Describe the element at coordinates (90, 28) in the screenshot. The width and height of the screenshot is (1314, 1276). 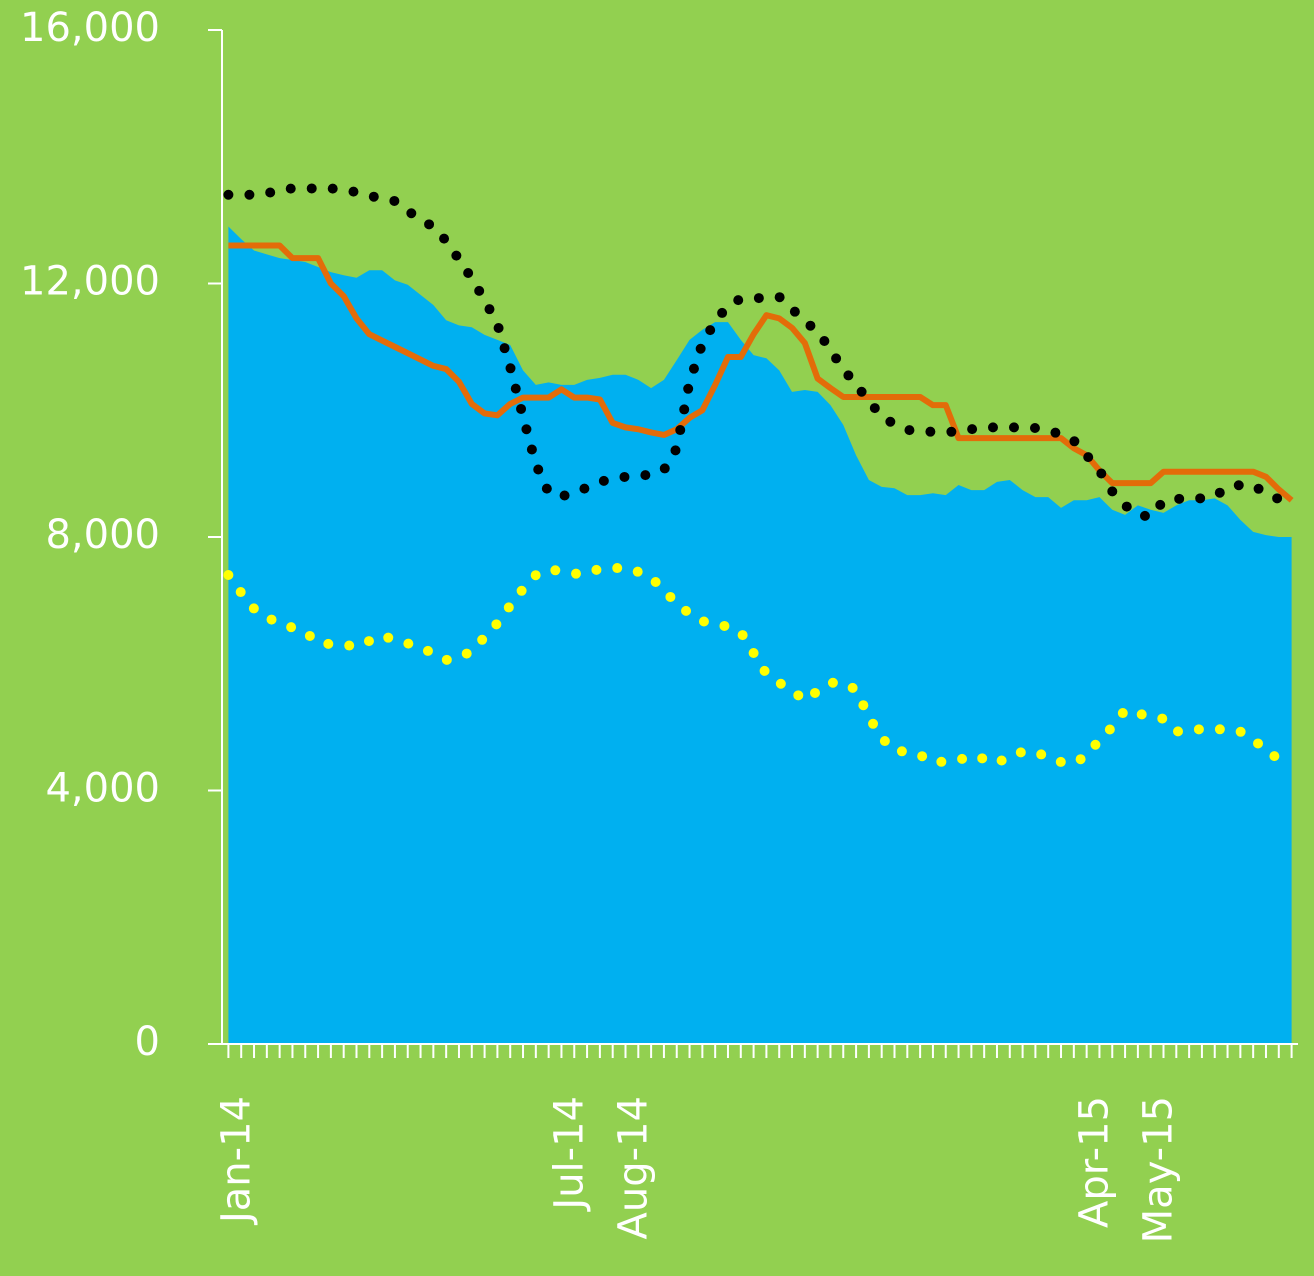
I see `y-tick-label: 16,000` at that location.